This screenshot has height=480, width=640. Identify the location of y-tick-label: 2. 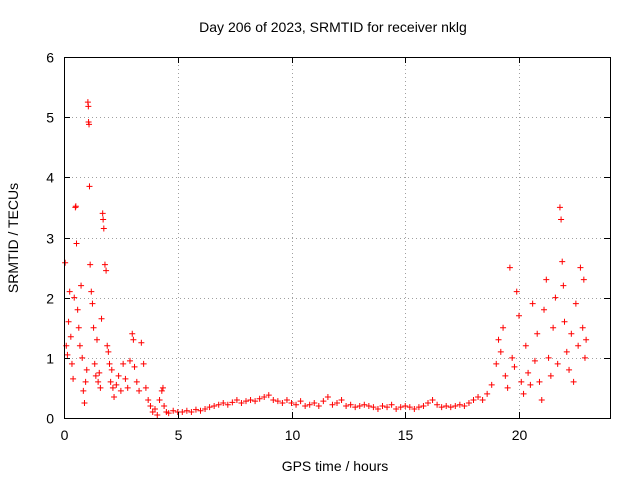
(50, 299).